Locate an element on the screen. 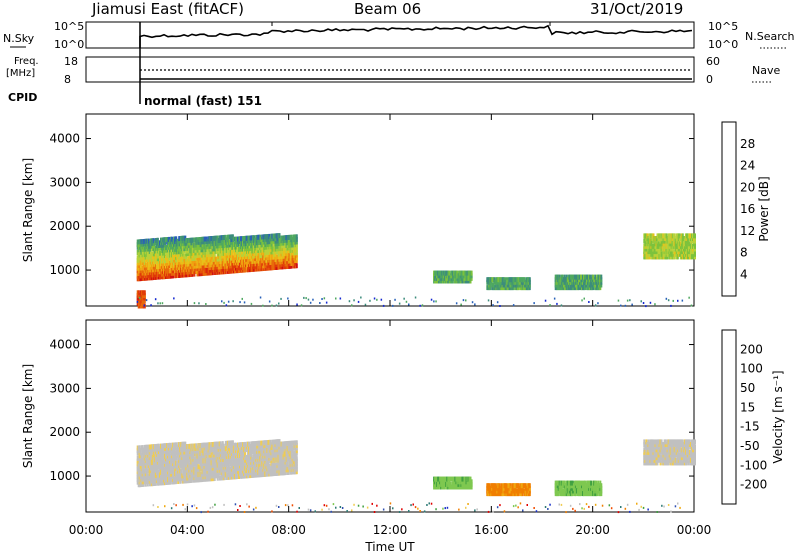  velocity-colorbar-tick: -200 is located at coordinates (753, 485).